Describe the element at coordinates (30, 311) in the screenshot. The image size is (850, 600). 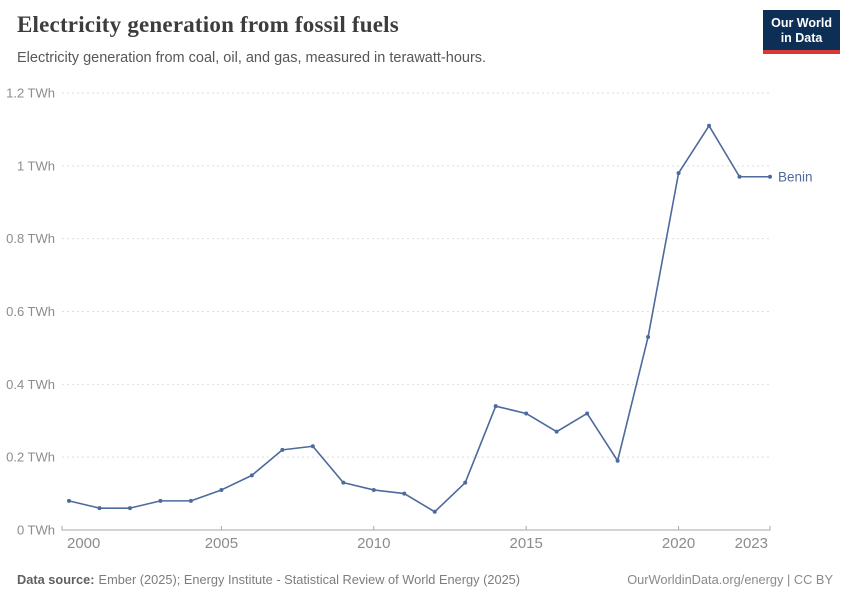
I see `y-axis-tick-label: 0.6 TWh` at that location.